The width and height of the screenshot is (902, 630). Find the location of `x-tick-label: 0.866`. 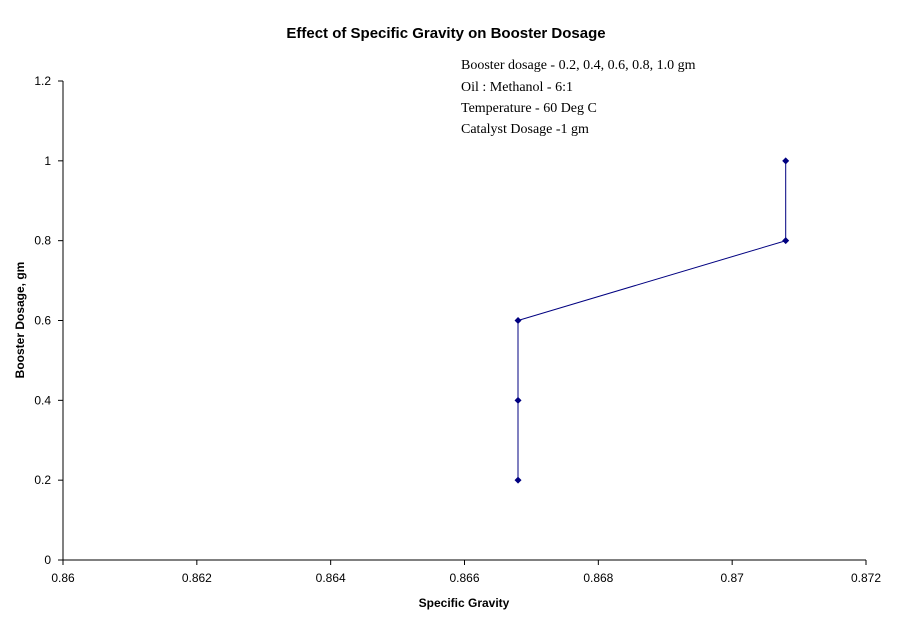

x-tick-label: 0.866 is located at coordinates (464, 578).